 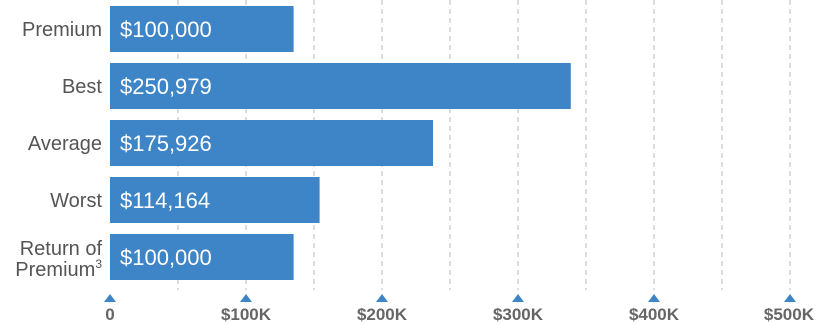 What do you see at coordinates (459, 309) in the screenshot?
I see `x-axis: 0 $100K $200K $300K $400K $500K` at bounding box center [459, 309].